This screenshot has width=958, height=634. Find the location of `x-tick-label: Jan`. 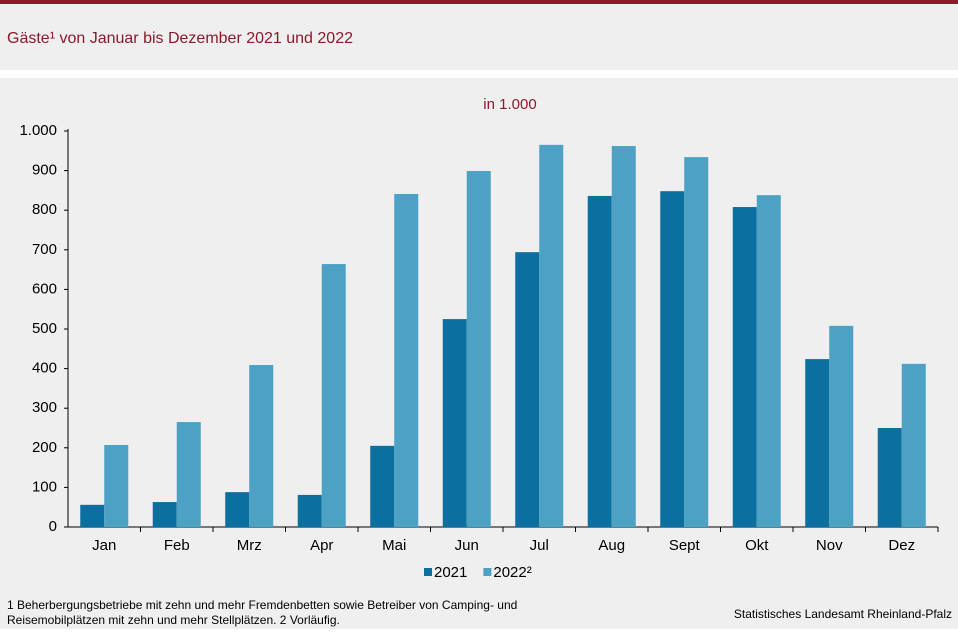

x-tick-label: Jan is located at coordinates (104, 545).